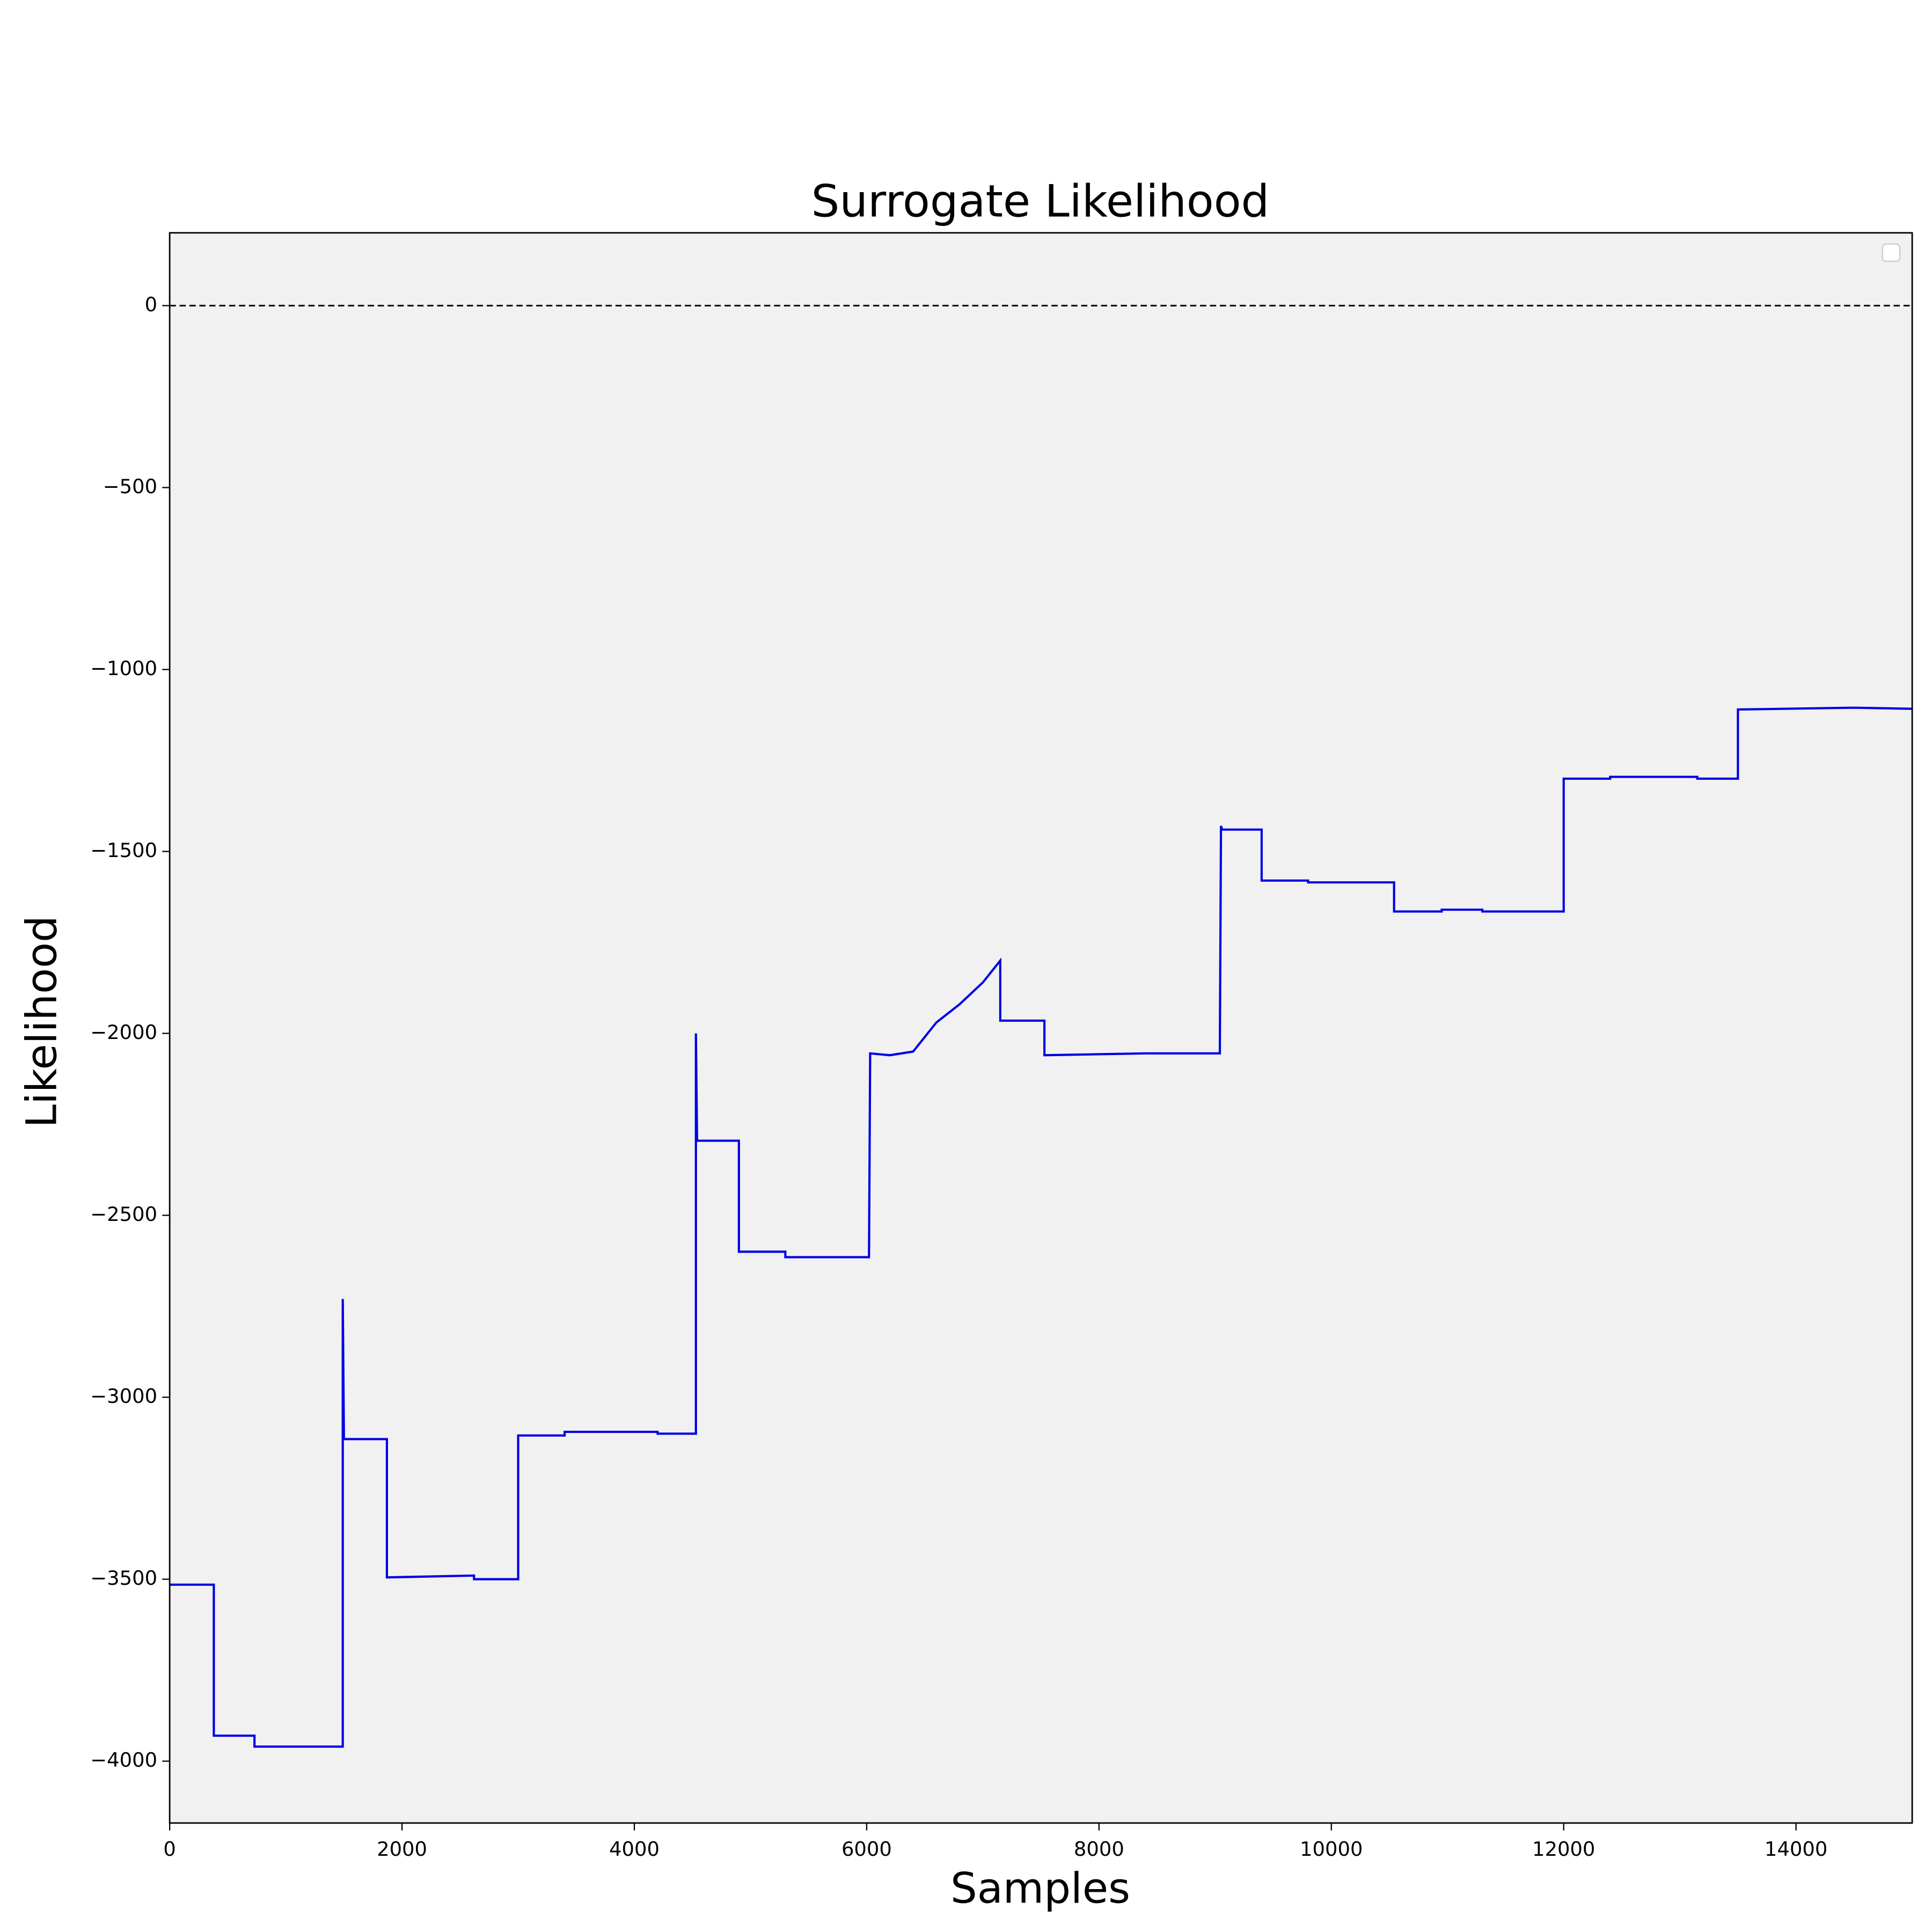 This screenshot has height=1932, width=1932. What do you see at coordinates (123, 1578) in the screenshot?
I see `y-tick-label: −3500` at bounding box center [123, 1578].